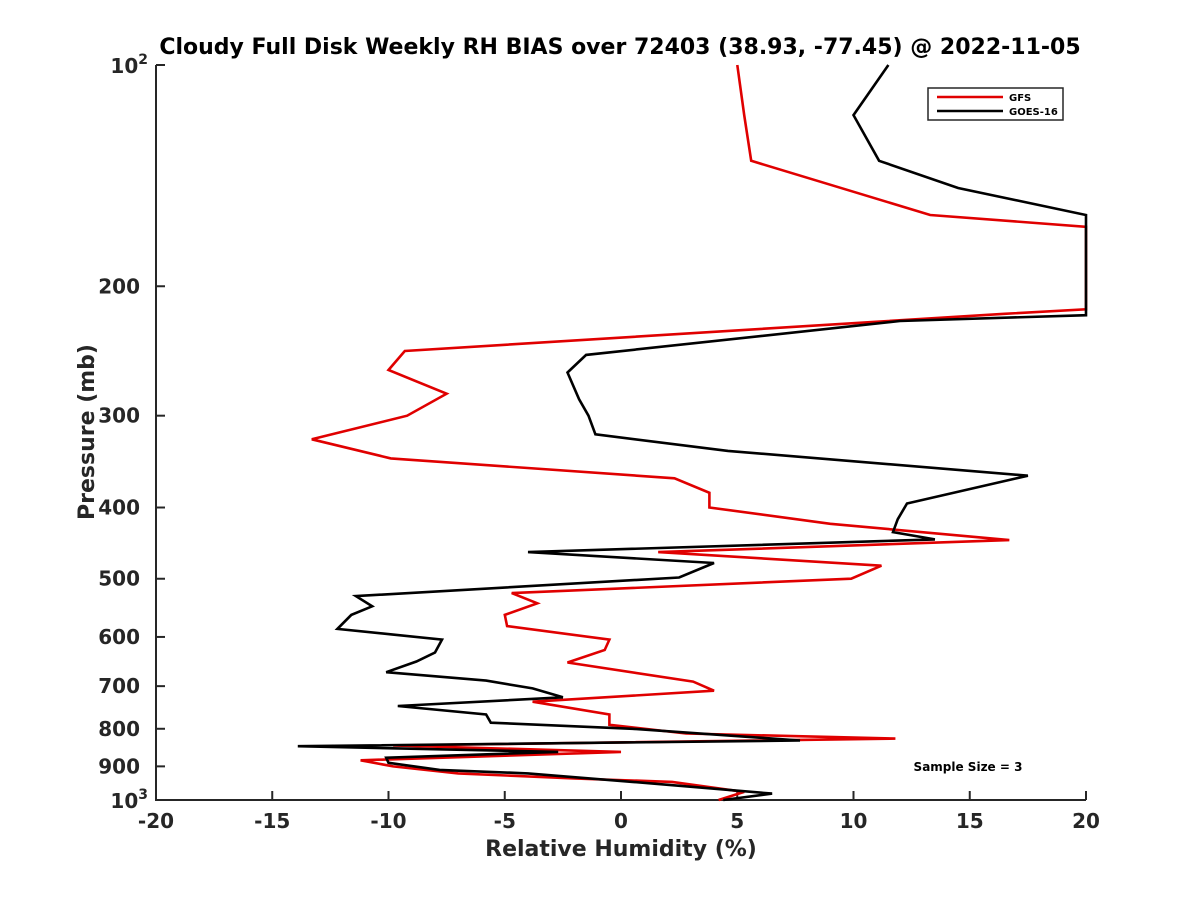 This screenshot has width=1200, height=900. I want to click on x-axis-ticks: -20 -15 -10 -5 0 5 10 15 20, so click(619, 812).